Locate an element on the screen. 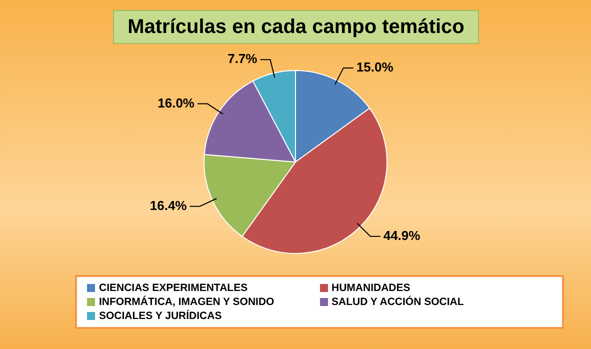  data-label: 7.7% is located at coordinates (243, 58).